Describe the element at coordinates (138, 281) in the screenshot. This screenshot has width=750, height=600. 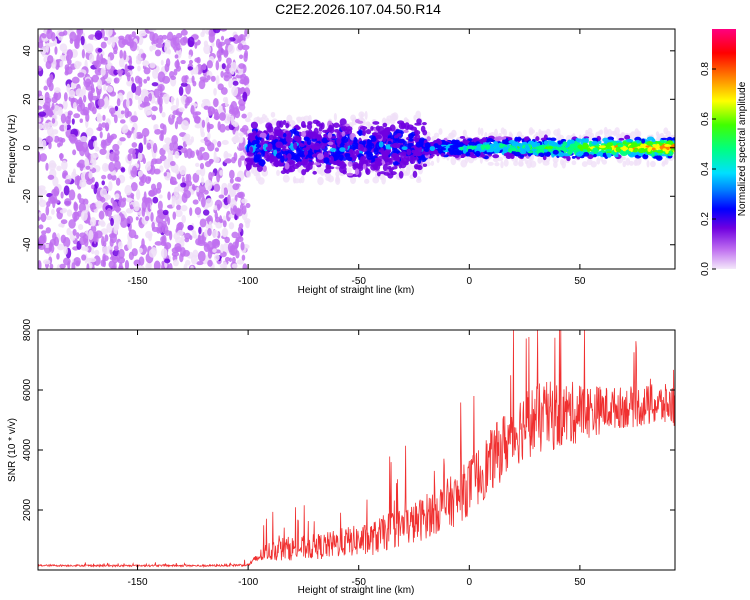
I see `spectrogram-x-tick-label: -150` at that location.